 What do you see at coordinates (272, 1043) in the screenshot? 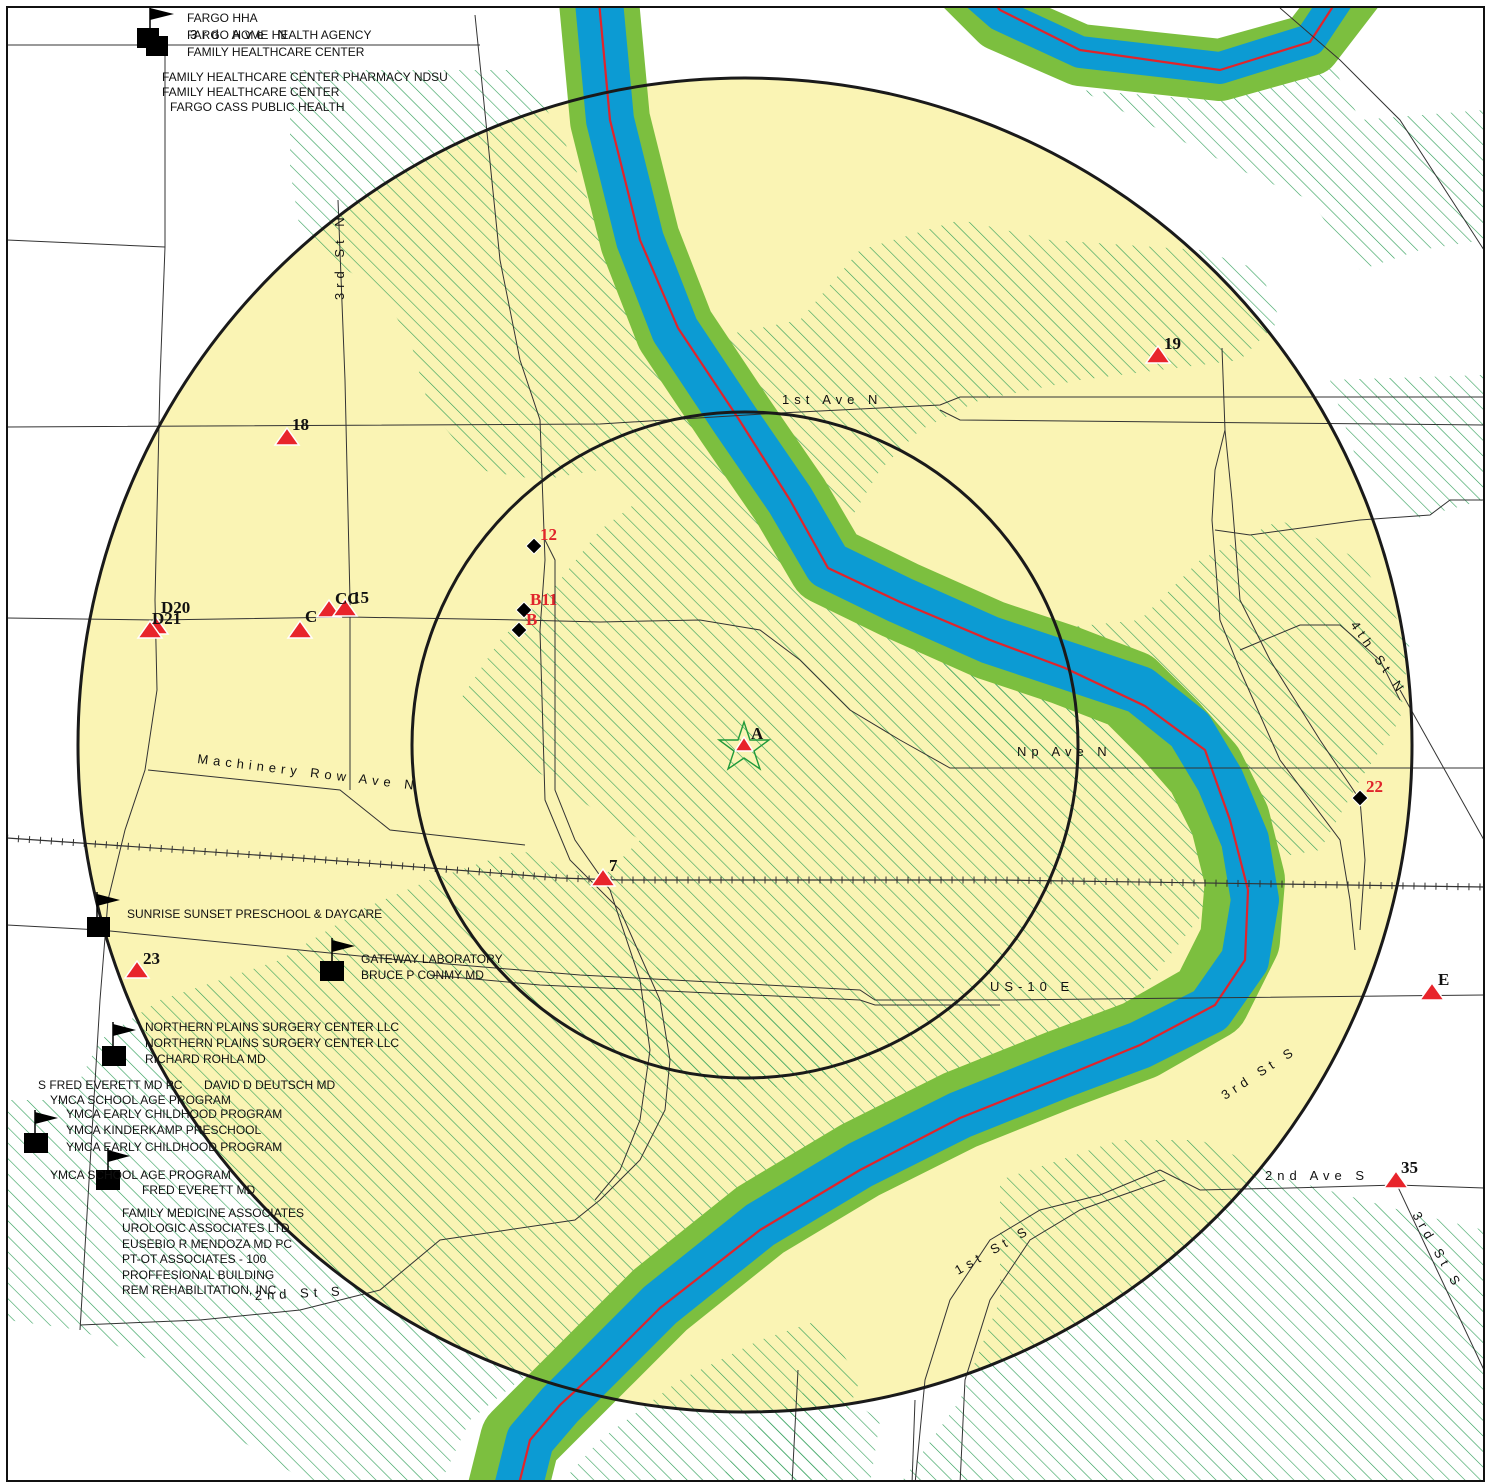
I see `facility-northern-plains-2: NORTHERN PLAINS SURGERY CENTER LLC` at bounding box center [272, 1043].